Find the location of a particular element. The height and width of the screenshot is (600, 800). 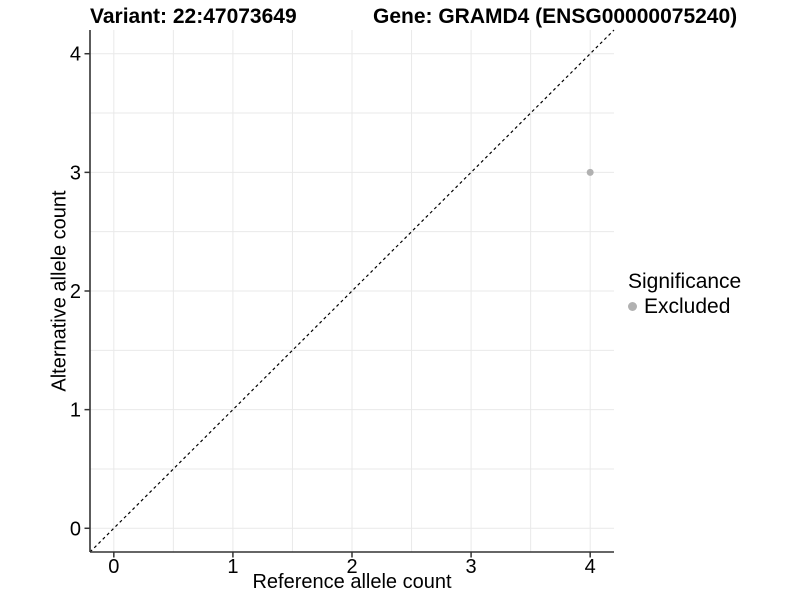

x-tick-label: 3 is located at coordinates (471, 567).